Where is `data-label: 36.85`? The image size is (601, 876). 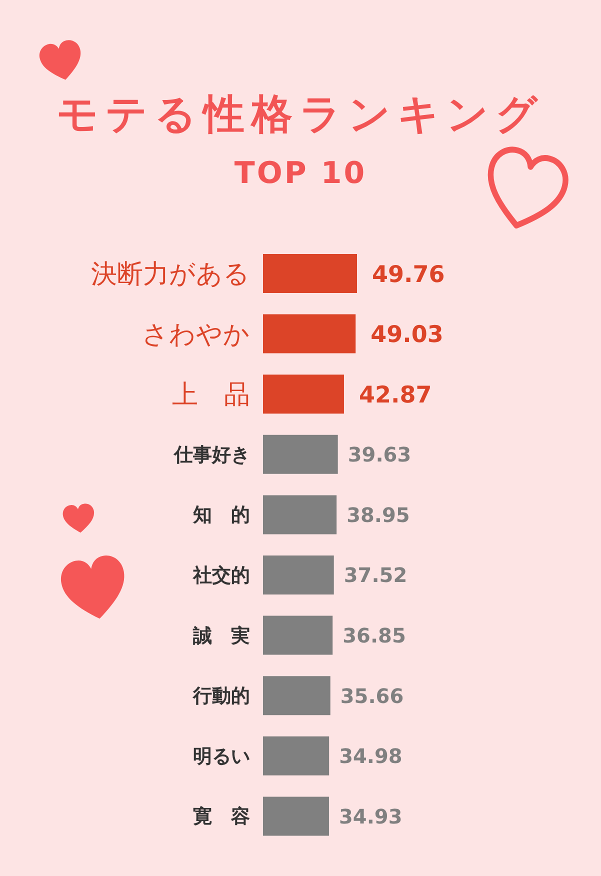 data-label: 36.85 is located at coordinates (374, 636).